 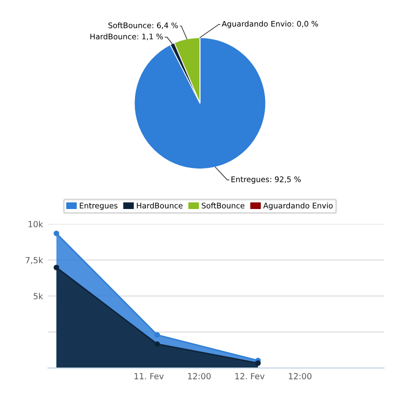 I want to click on y-tick-label: 7,5k, so click(x=35, y=260).